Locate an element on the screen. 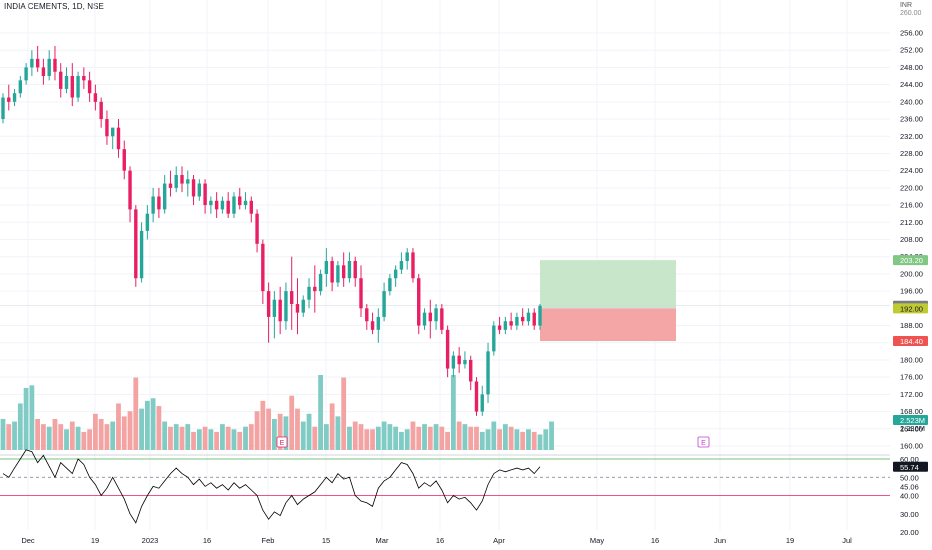 This screenshot has height=550, width=932. rsi-ma-label: 45.06 is located at coordinates (909, 486).